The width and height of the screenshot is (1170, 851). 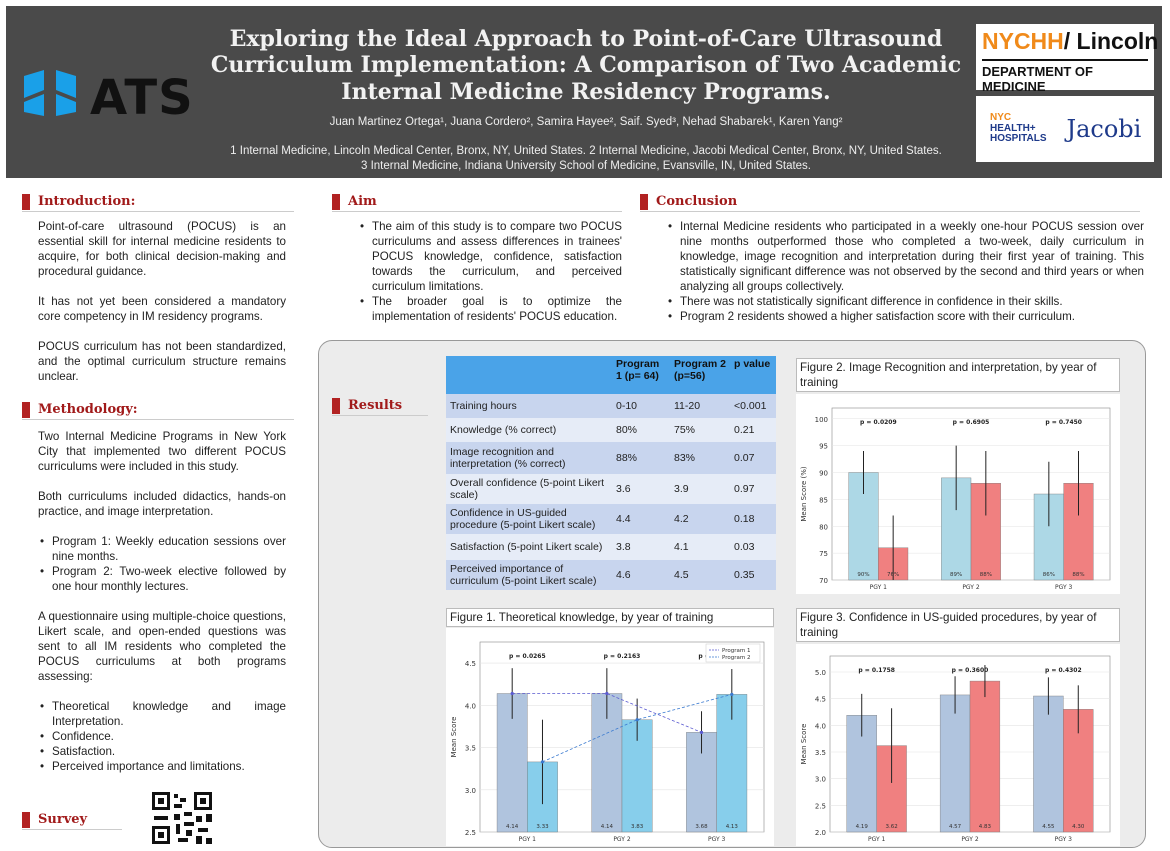 I want to click on table-cell: 3.8, so click(x=641, y=547).